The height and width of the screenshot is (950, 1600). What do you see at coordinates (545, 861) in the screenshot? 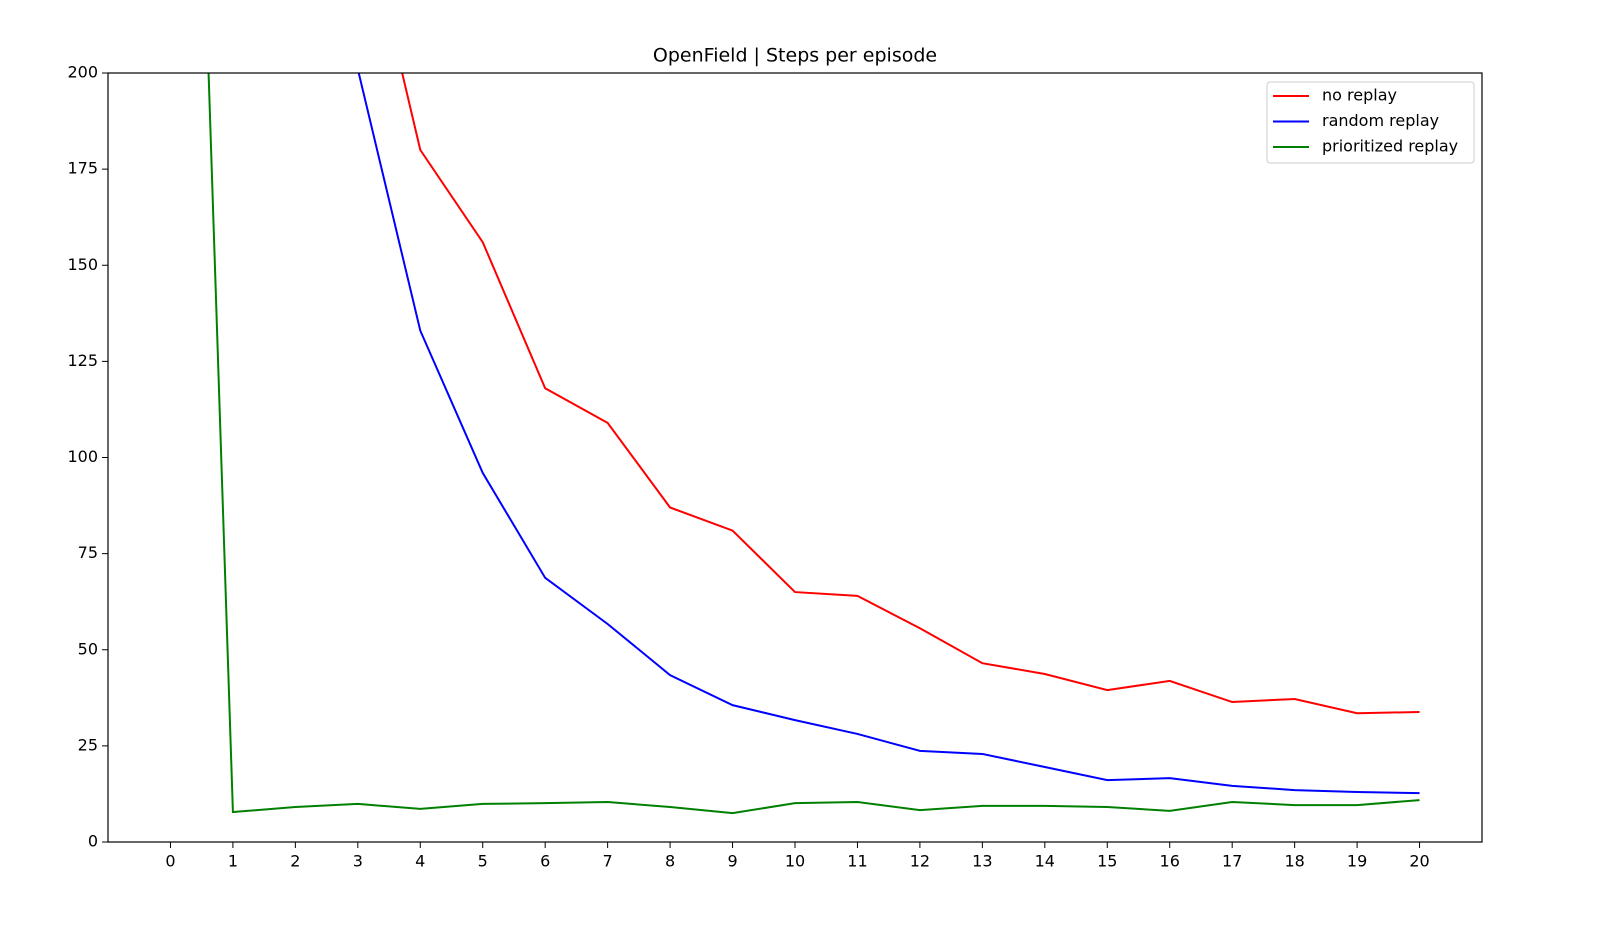
I see `x-tick-label: 6` at bounding box center [545, 861].